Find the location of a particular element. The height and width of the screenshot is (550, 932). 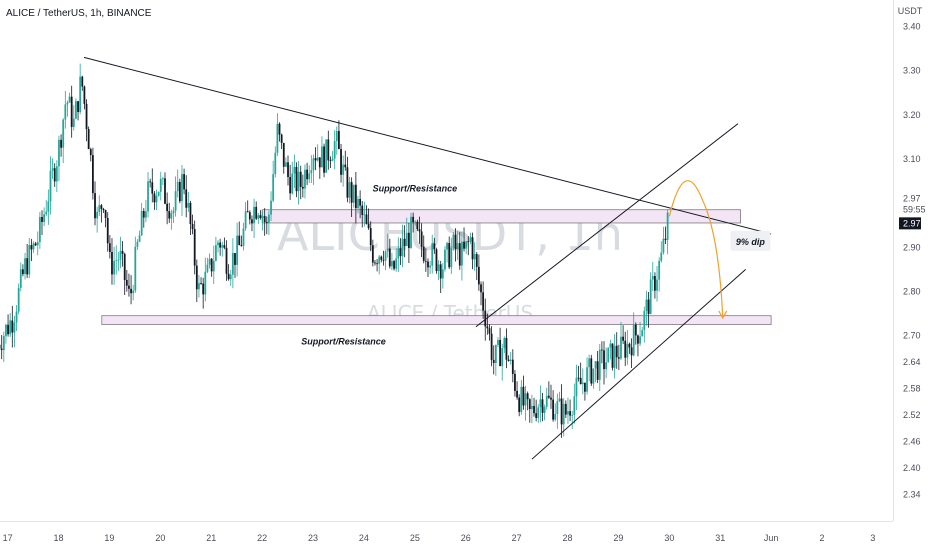

price-tick-3.20: 3.20 is located at coordinates (912, 115).